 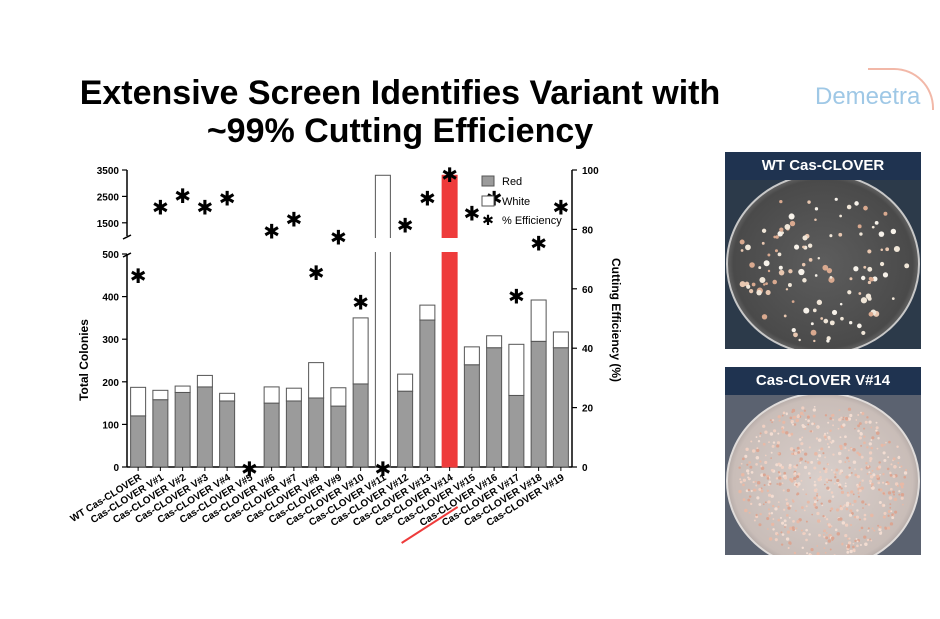 I want to click on y2-axis-label: Cutting Efficiency (%), so click(x=616, y=320).